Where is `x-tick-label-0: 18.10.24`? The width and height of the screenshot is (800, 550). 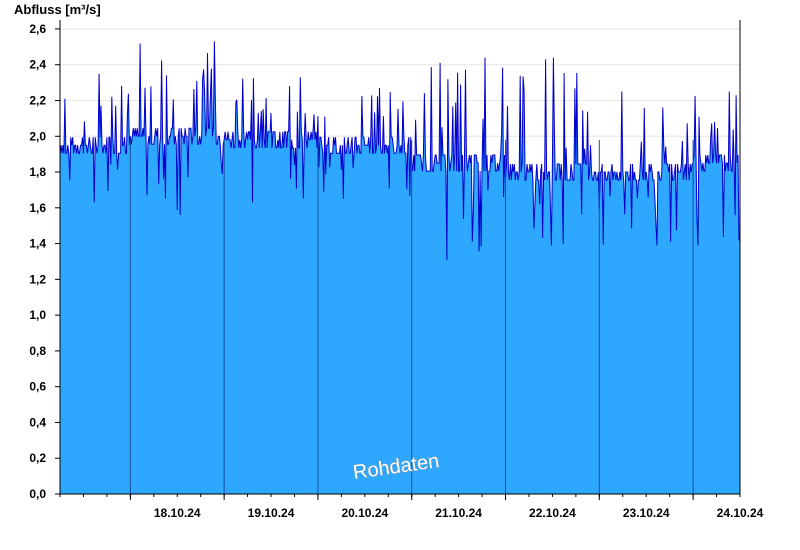 x-tick-label-0: 18.10.24 is located at coordinates (177, 513).